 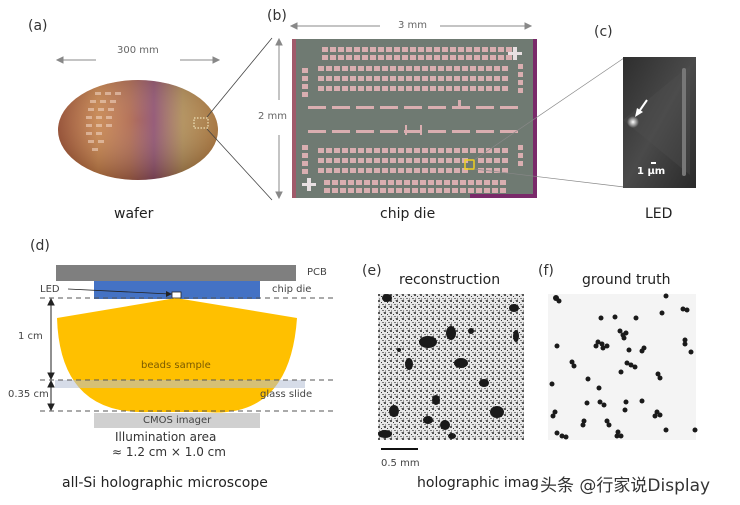 What do you see at coordinates (659, 214) in the screenshot?
I see `led-caption: LED` at bounding box center [659, 214].